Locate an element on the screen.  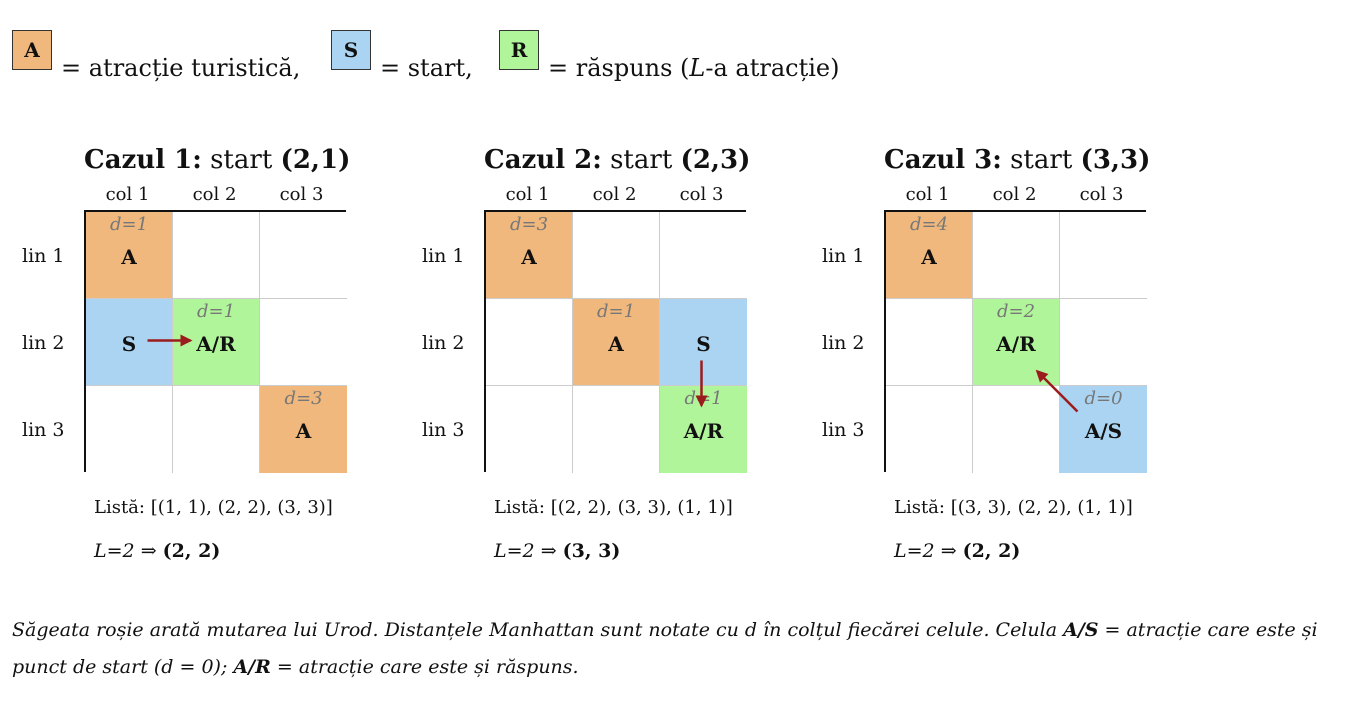
grid-cell-answer: d=1A/R is located at coordinates (703, 429).